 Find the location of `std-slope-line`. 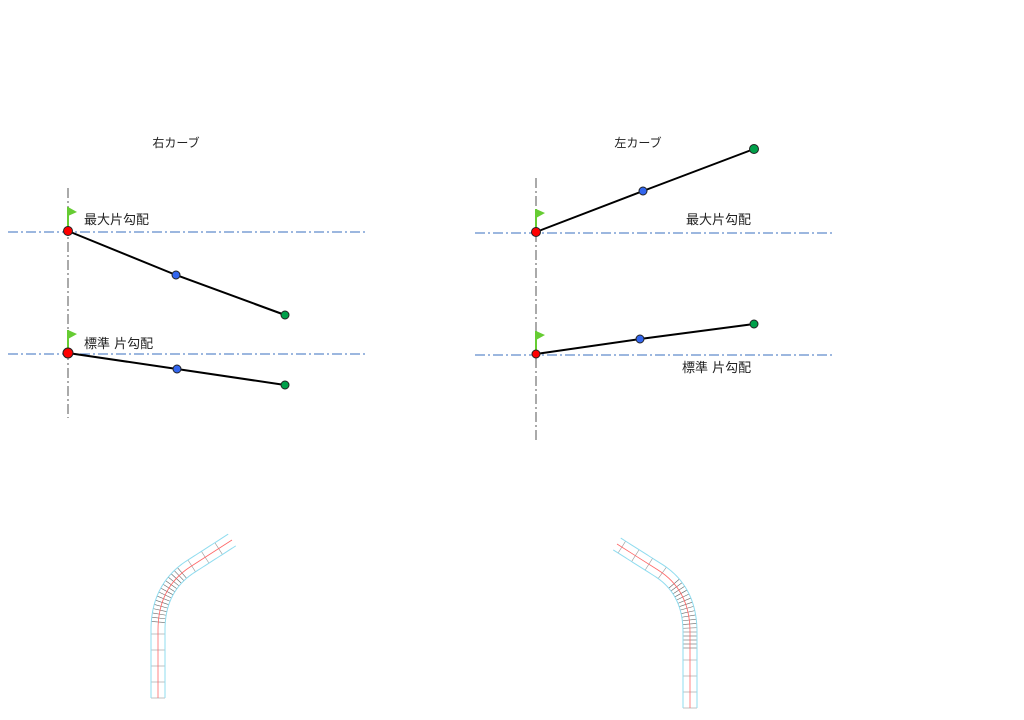

std-slope-line is located at coordinates (645, 339).